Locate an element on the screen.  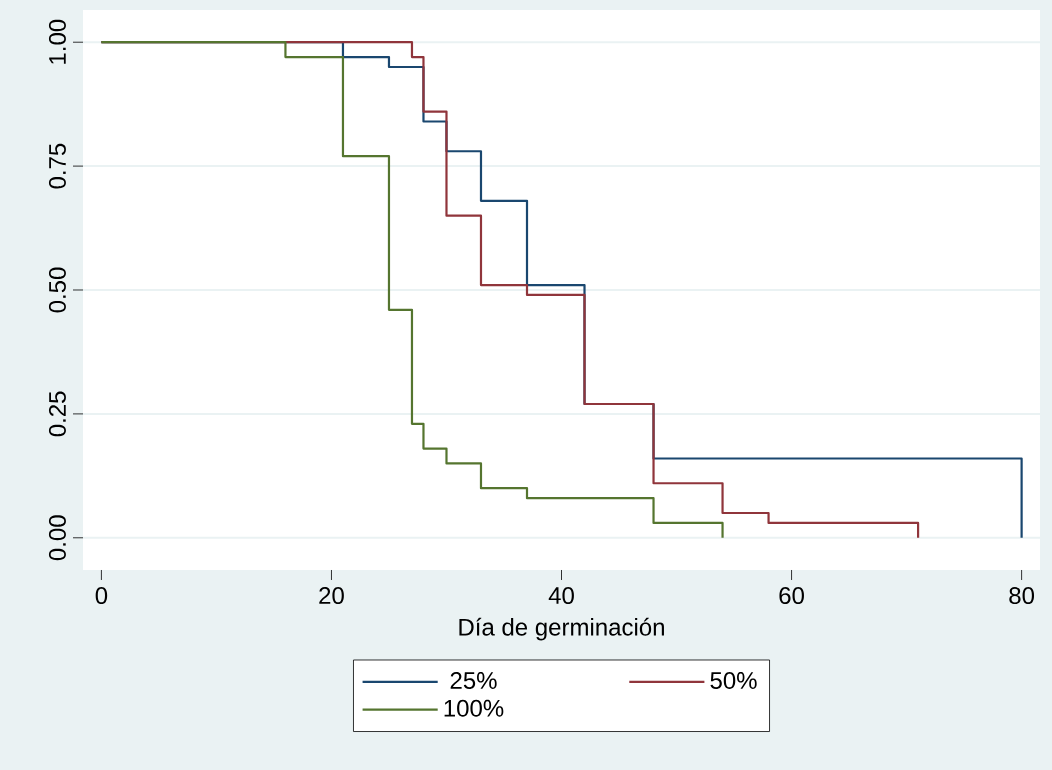
x-axis-title: Día de germinación is located at coordinates (561, 629).